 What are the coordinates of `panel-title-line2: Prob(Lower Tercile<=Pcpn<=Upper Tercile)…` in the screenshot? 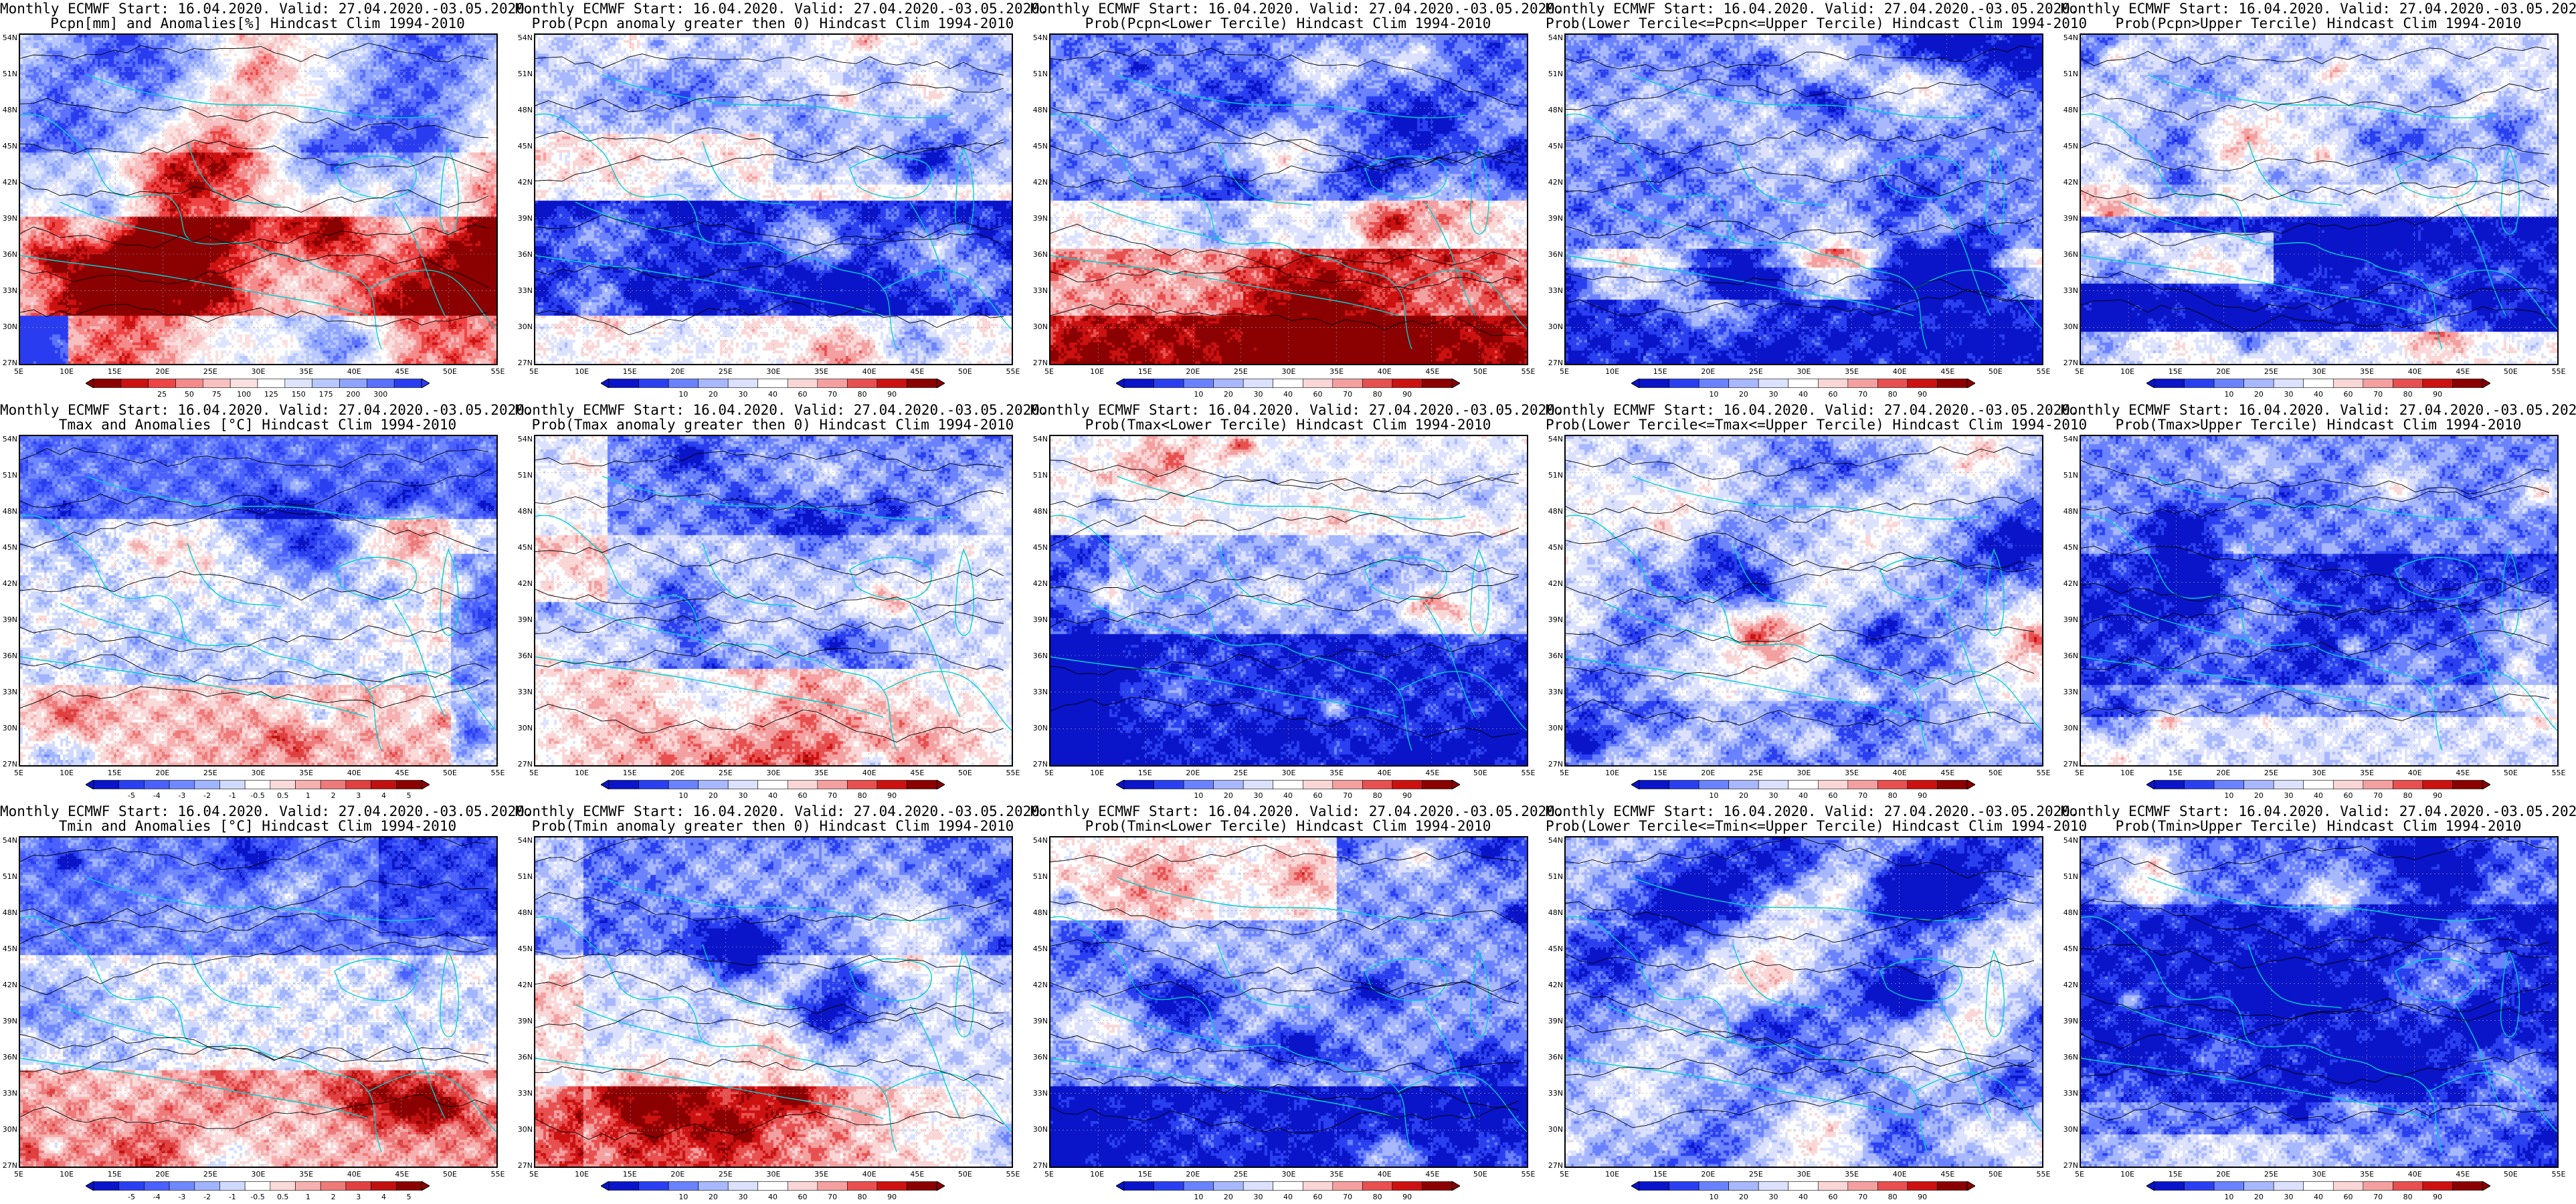 It's located at (1817, 23).